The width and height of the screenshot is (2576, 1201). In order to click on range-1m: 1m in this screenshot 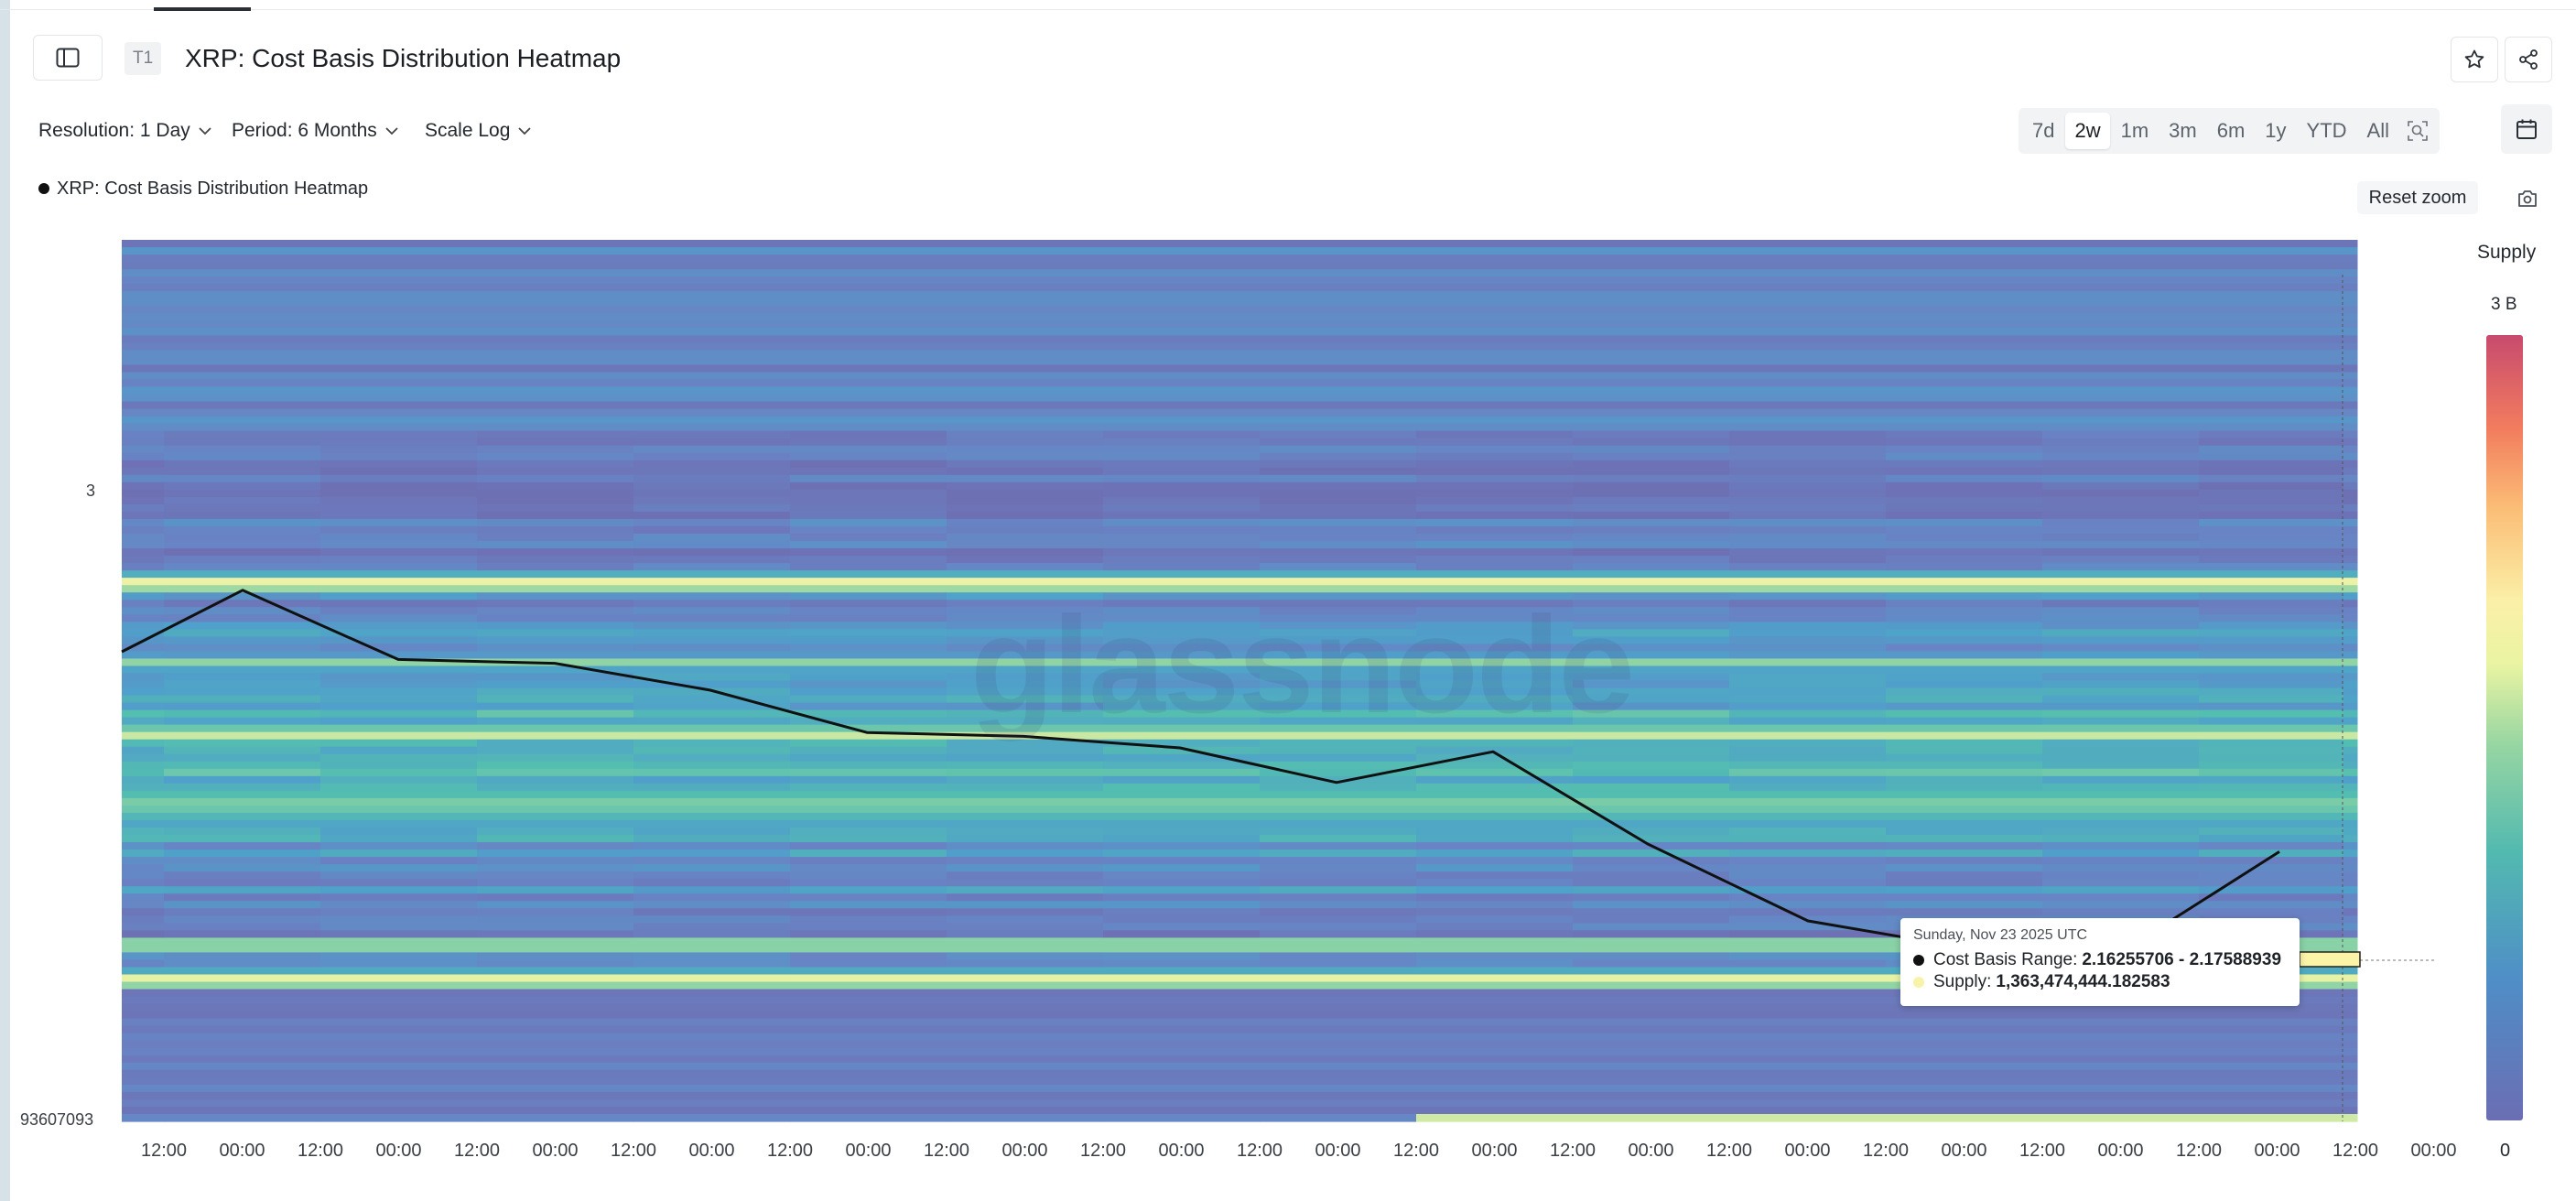, I will do `click(2135, 130)`.